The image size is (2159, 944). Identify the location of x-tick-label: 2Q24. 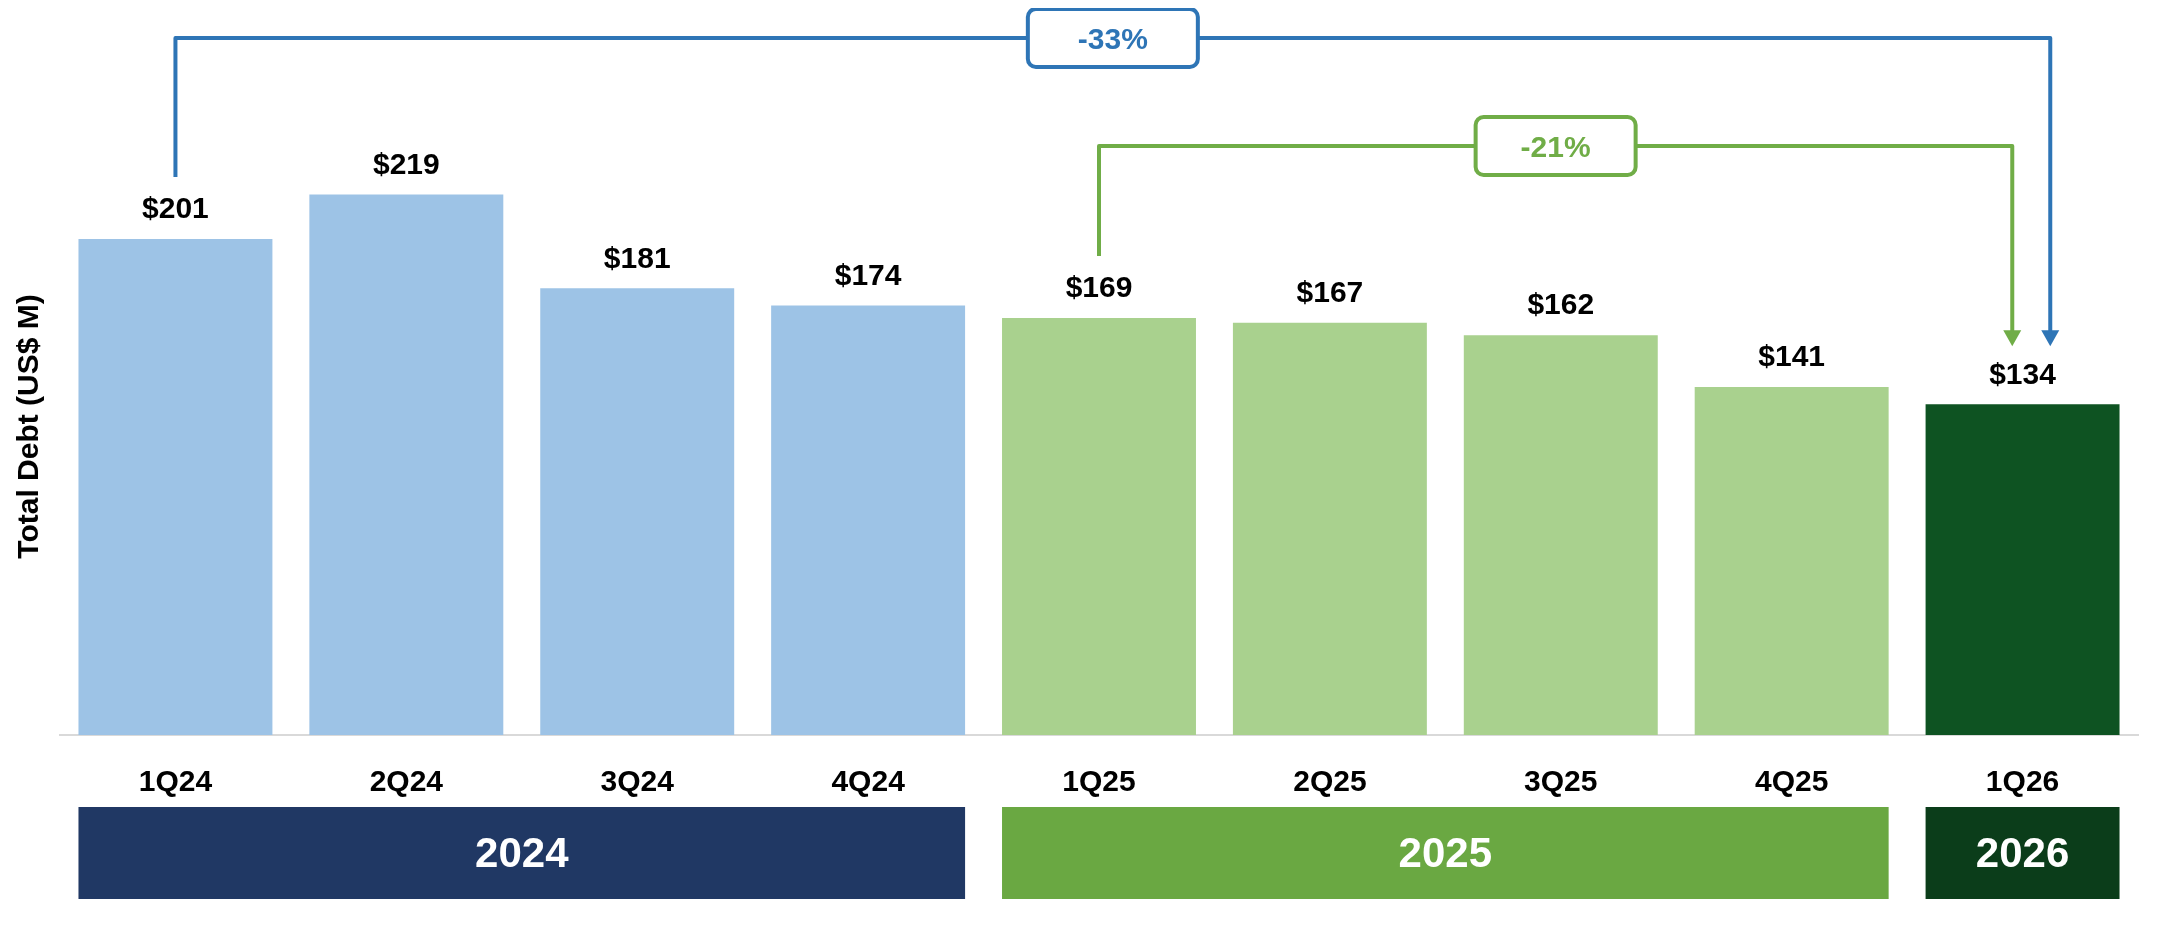
(406, 781).